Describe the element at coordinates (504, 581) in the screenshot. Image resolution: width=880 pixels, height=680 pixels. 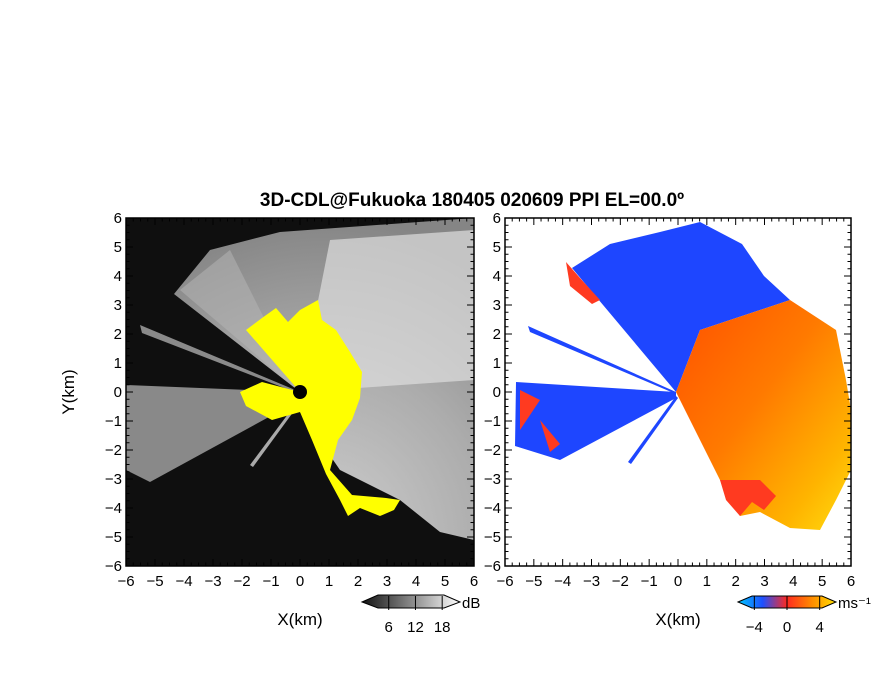
I see `velocity-x-tick-label: −6` at that location.